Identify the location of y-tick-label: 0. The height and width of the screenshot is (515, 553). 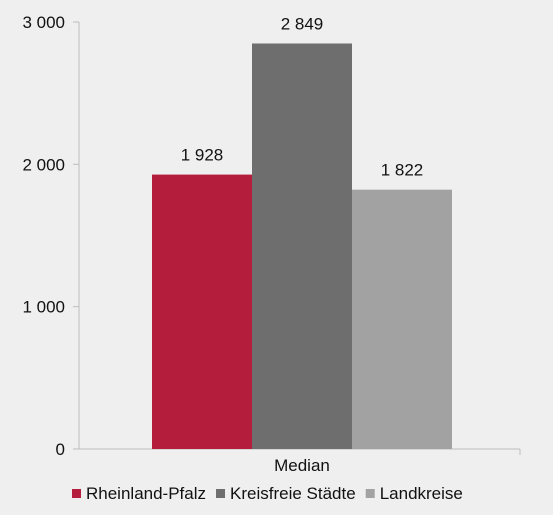
(60, 449).